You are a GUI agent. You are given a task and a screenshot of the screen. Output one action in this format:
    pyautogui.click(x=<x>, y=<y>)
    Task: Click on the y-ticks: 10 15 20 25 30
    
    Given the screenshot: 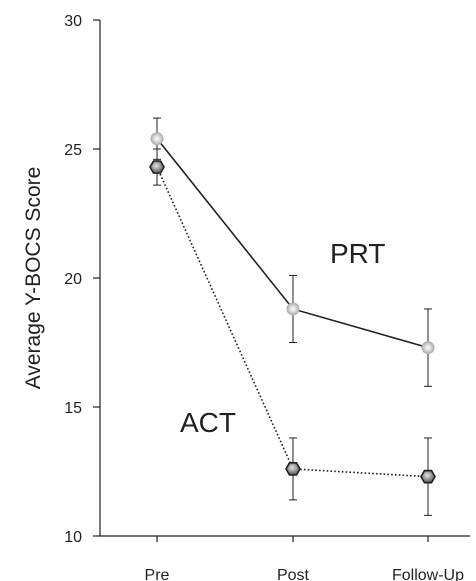 What is the action you would take?
    pyautogui.click(x=82, y=279)
    